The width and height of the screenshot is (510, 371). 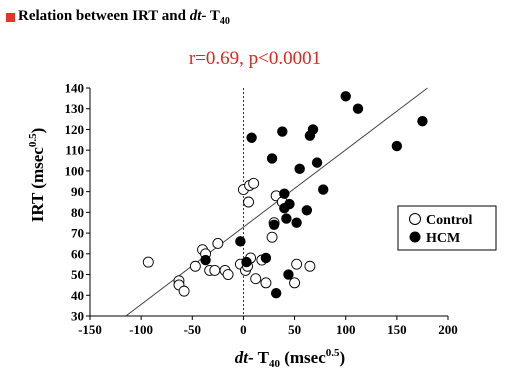 I want to click on legend-hcm-label: HCM, so click(x=443, y=238).